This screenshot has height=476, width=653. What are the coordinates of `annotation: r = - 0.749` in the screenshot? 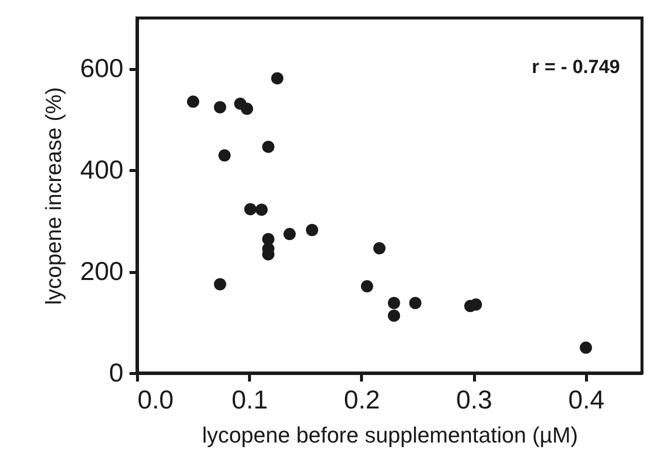 It's located at (576, 67).